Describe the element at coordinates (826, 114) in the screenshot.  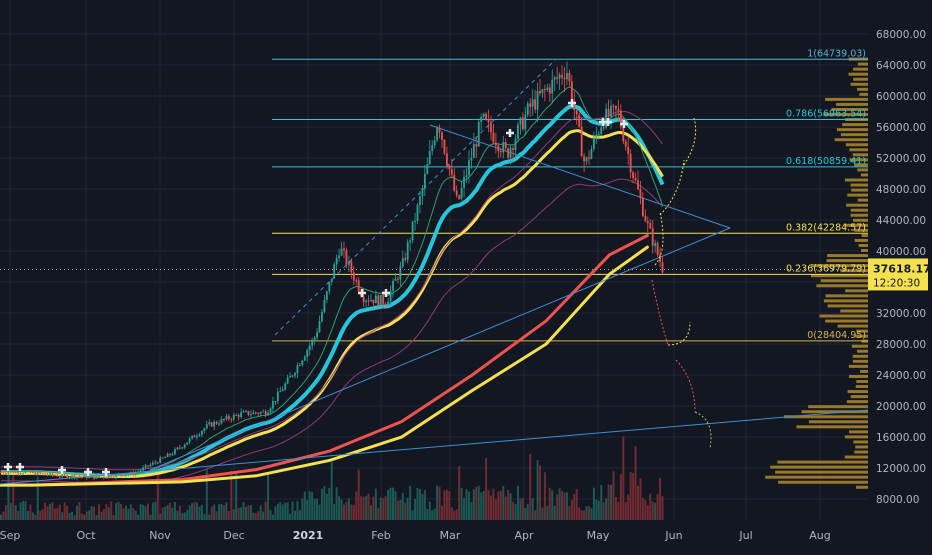
I see `fib-level-label: 0.786(56963.54)` at that location.